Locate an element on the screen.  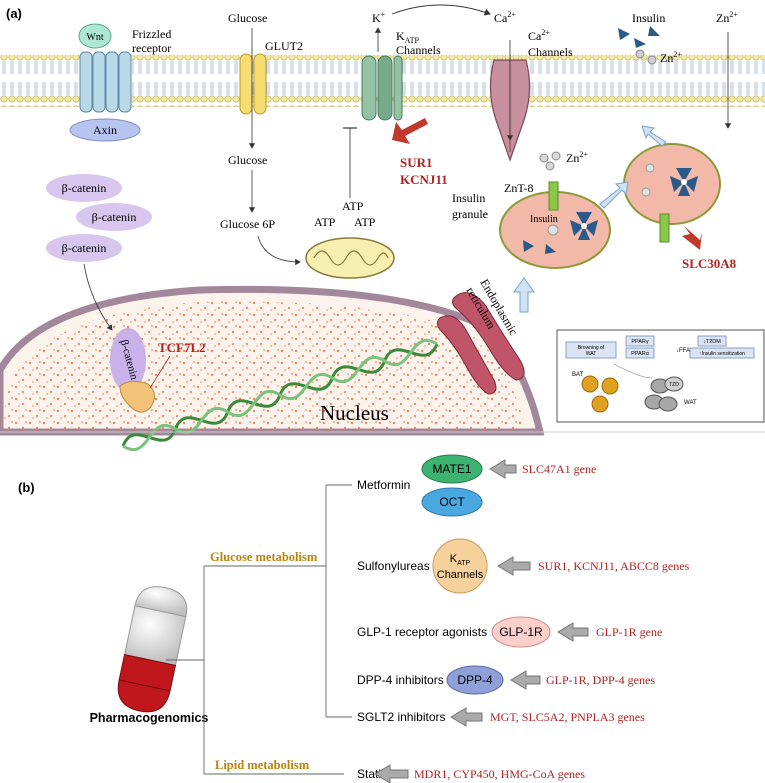
gene-sulfonylureas: SUR1, KCNJ11, ABCC8 genes is located at coordinates (614, 566).